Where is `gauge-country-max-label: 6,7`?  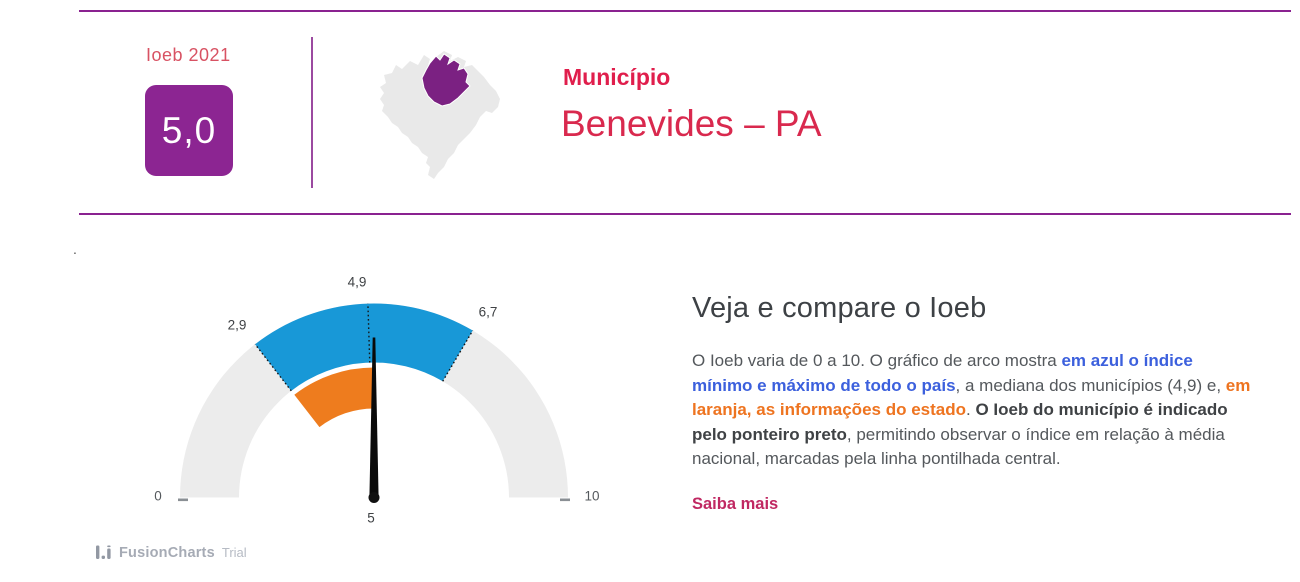
gauge-country-max-label: 6,7 is located at coordinates (488, 312).